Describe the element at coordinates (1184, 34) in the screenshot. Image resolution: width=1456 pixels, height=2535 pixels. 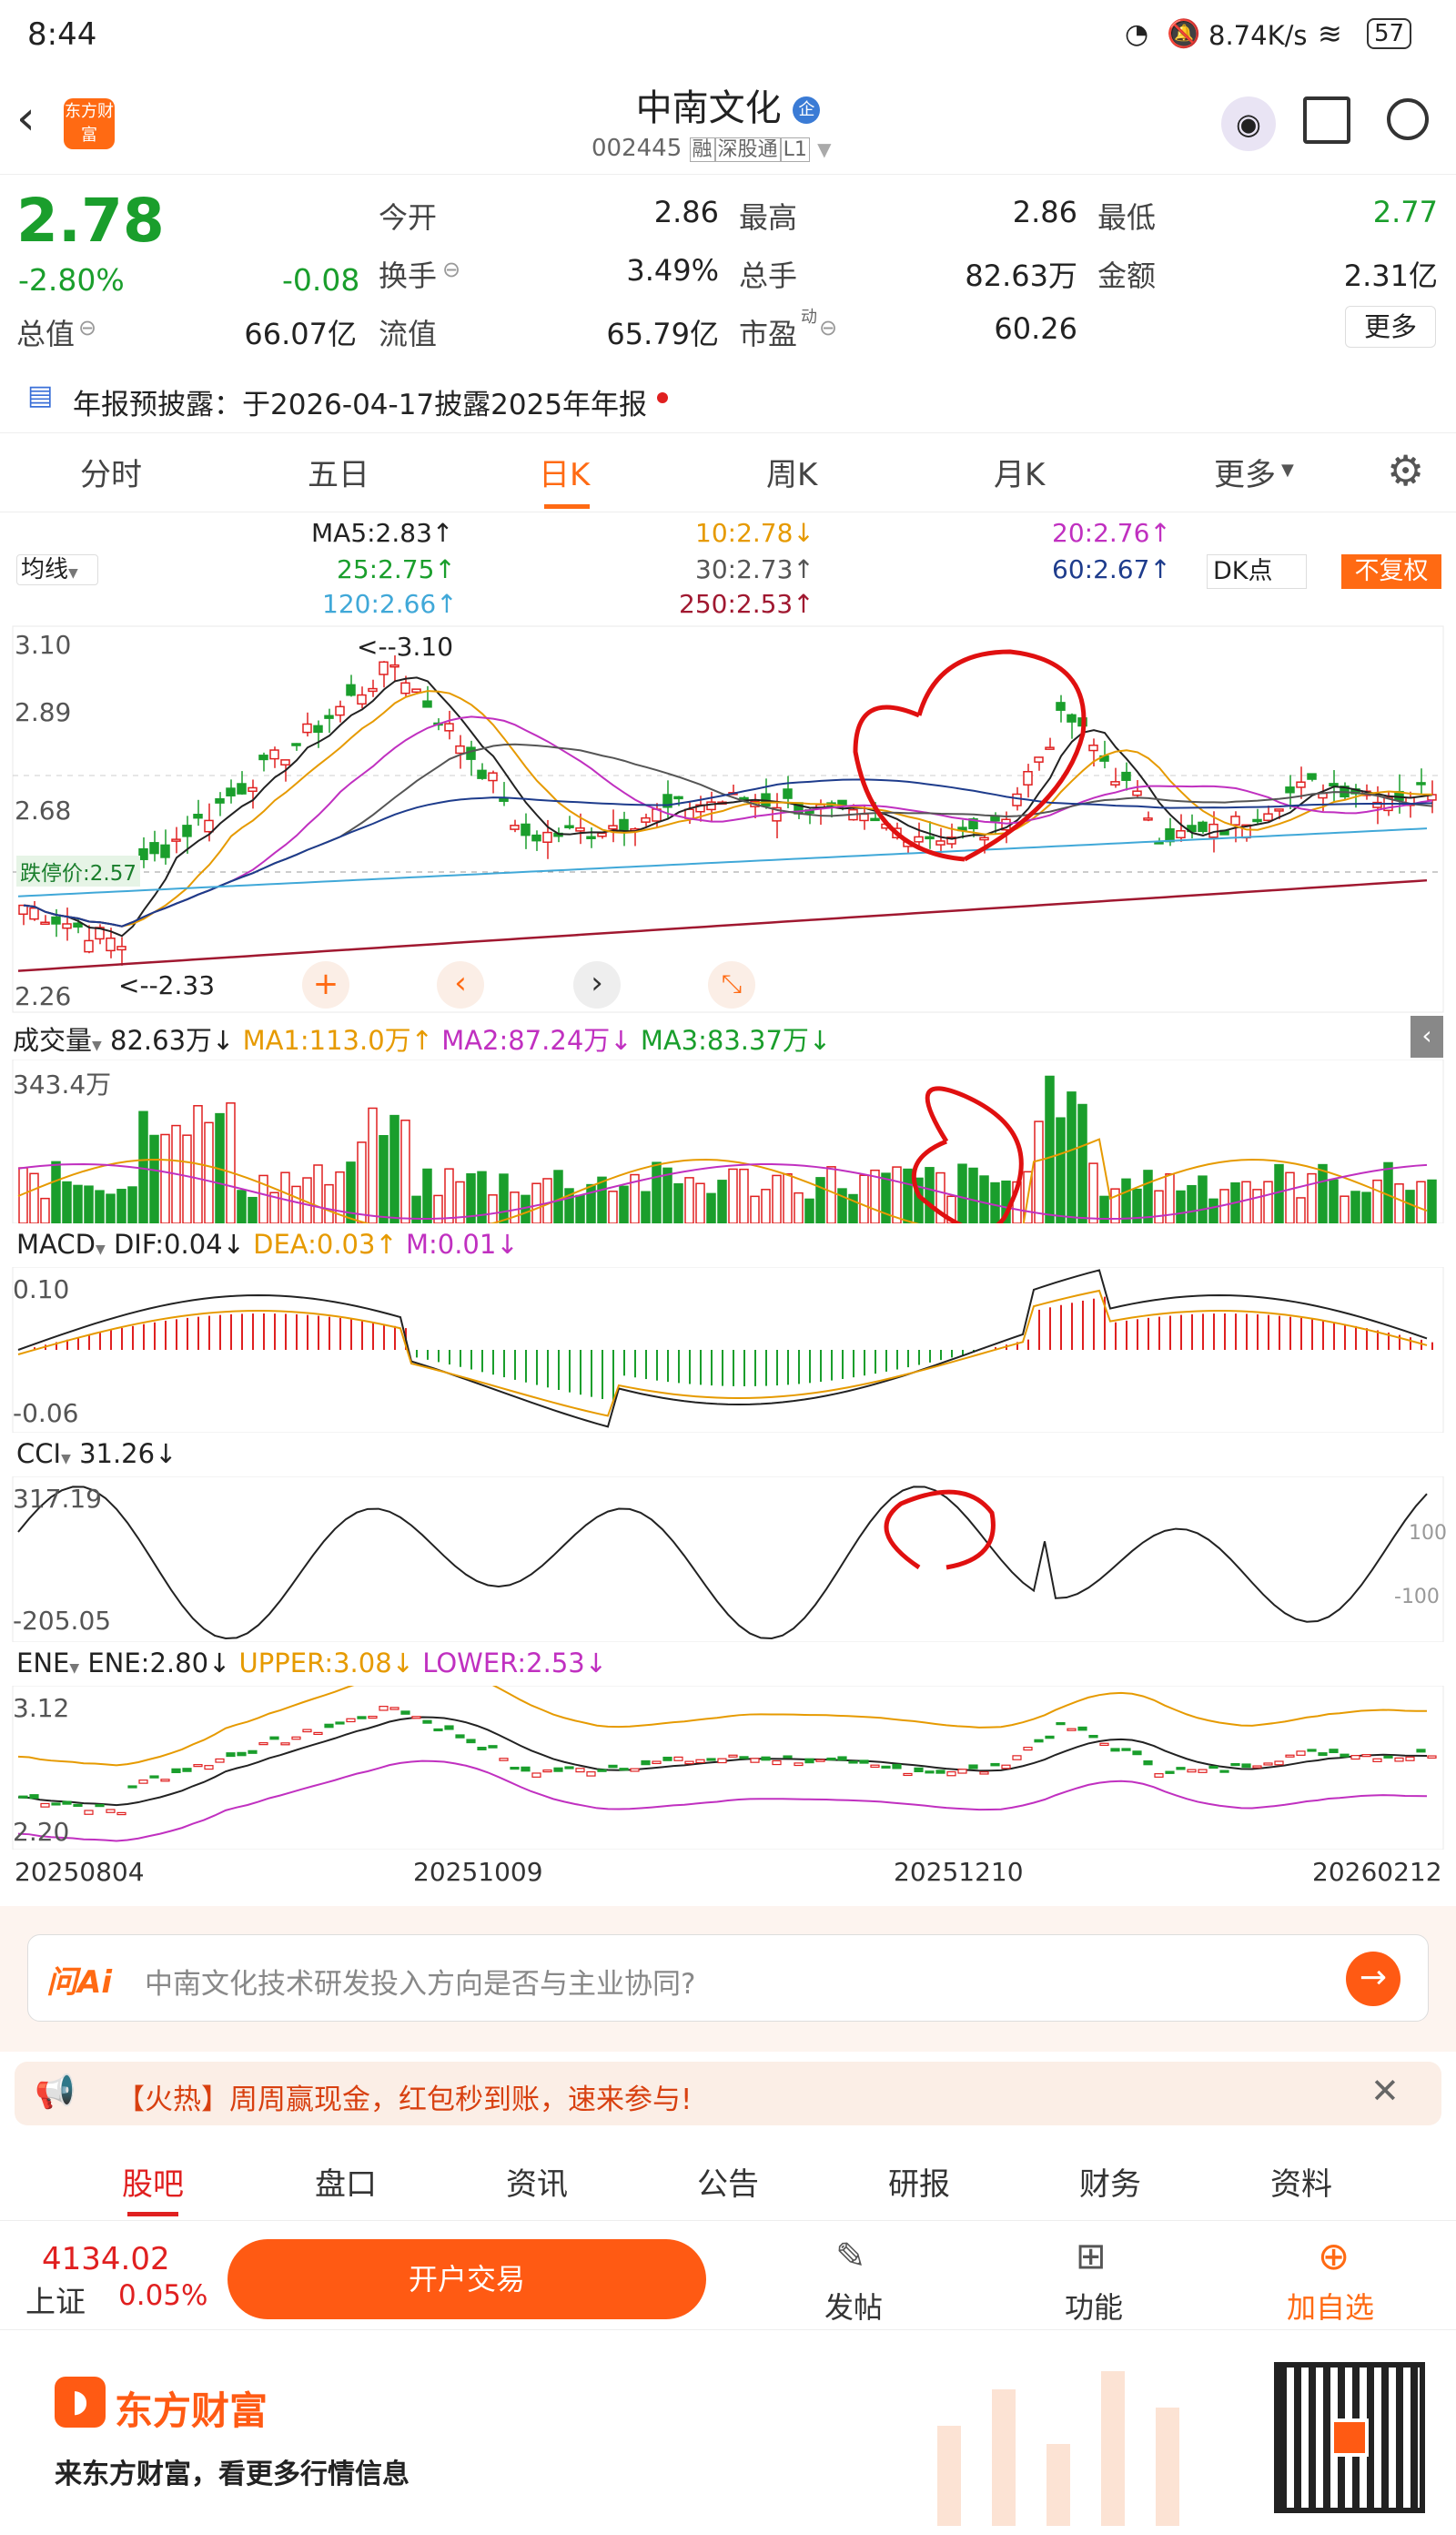
I see `mute-icon: 🔕` at that location.